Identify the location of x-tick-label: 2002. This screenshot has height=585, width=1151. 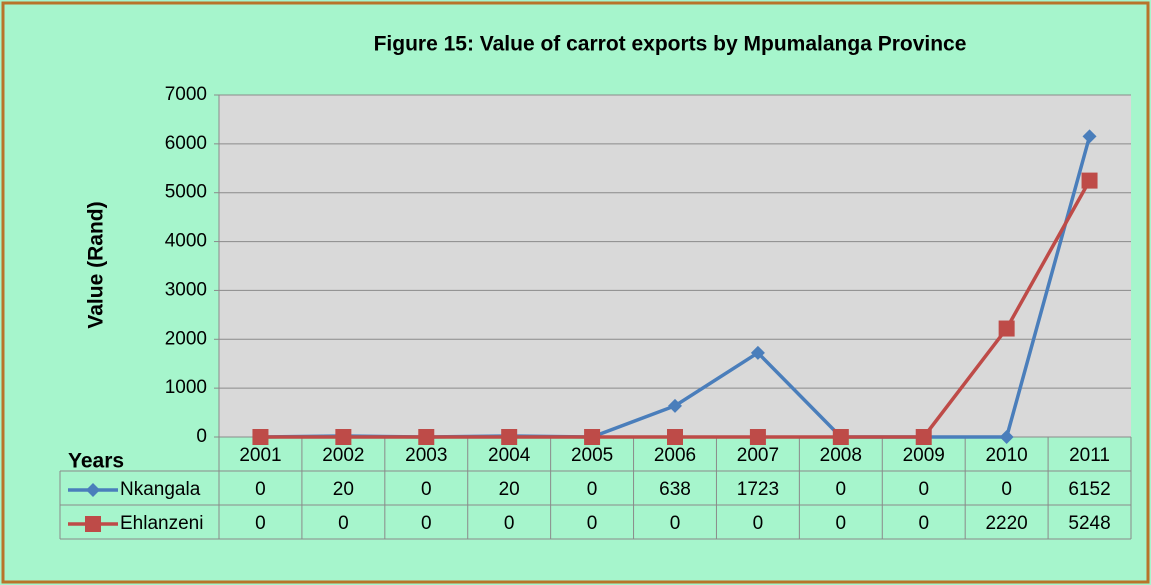
(343, 455).